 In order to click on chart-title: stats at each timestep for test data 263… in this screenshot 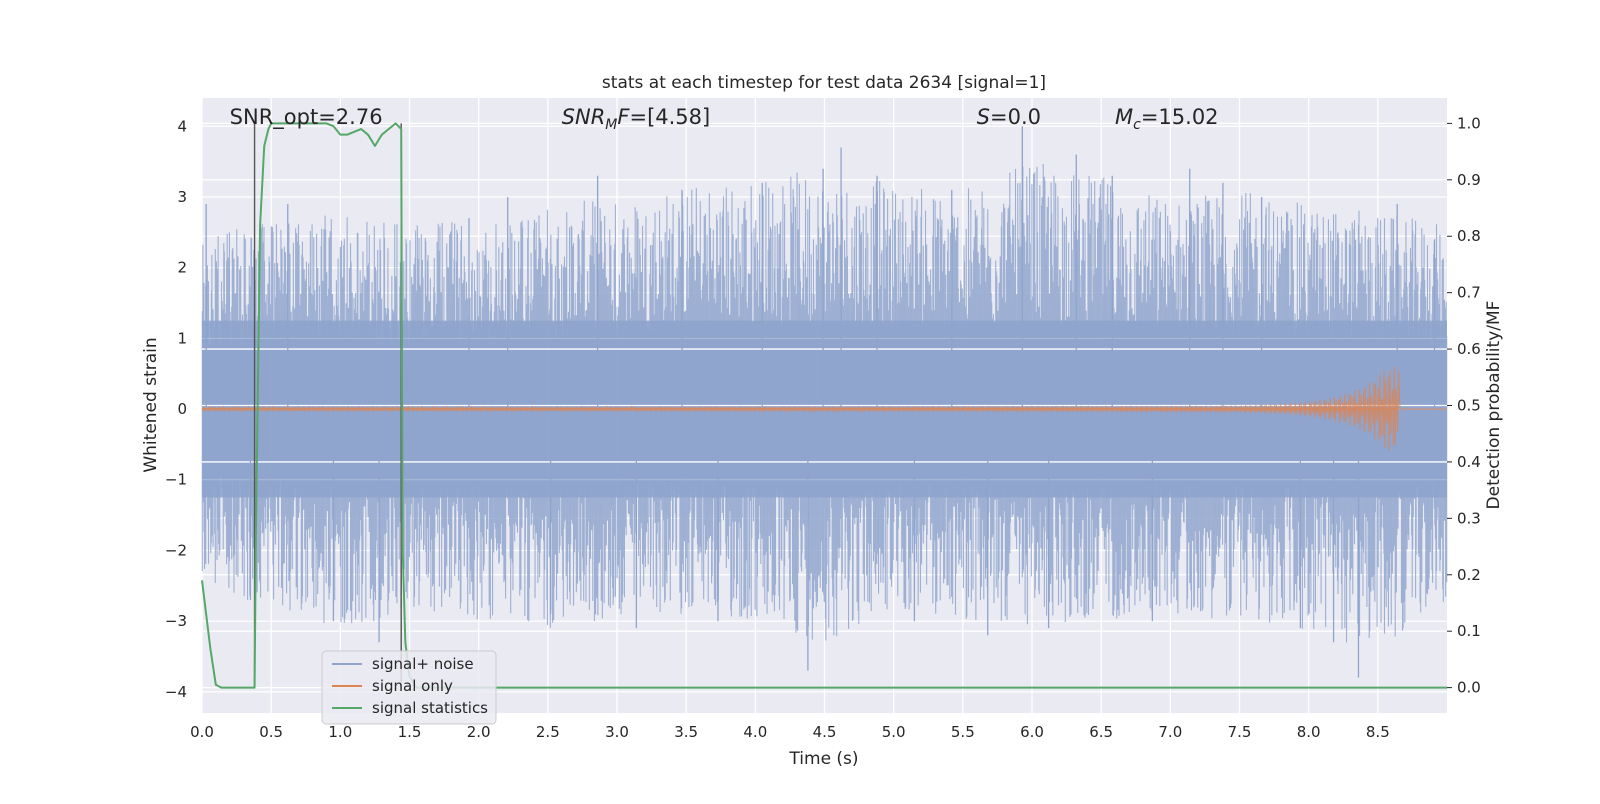, I will do `click(824, 83)`.